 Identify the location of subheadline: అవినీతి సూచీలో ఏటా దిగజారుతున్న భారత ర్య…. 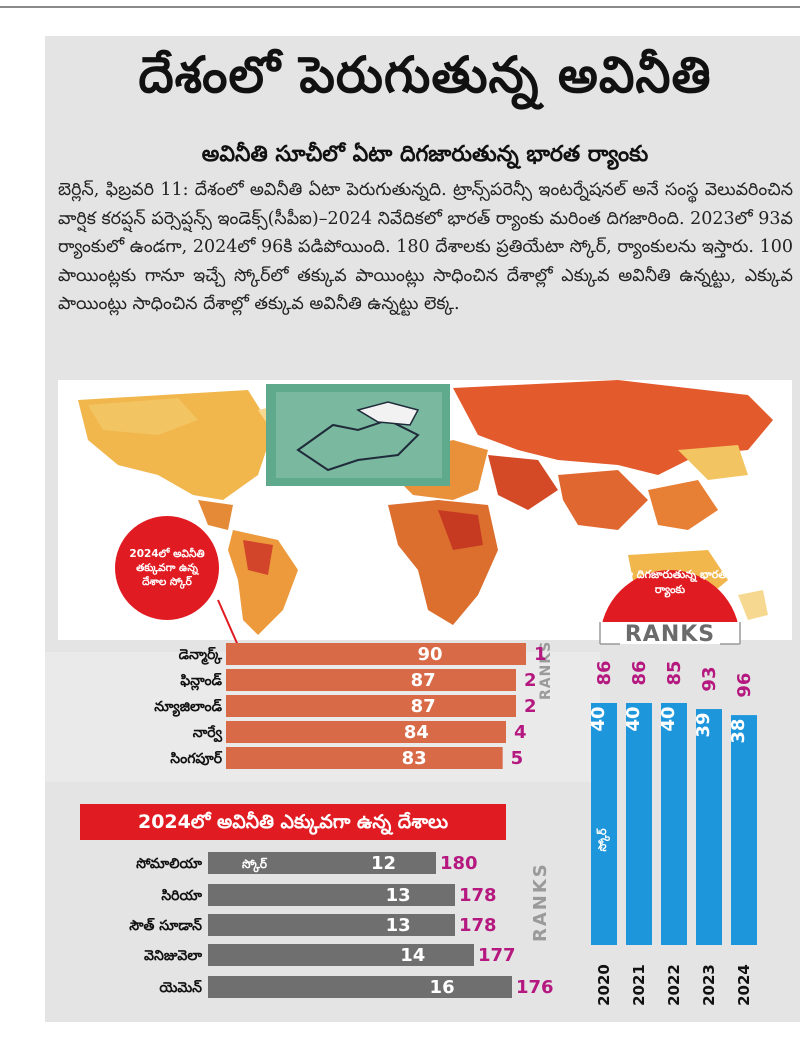
(425, 154).